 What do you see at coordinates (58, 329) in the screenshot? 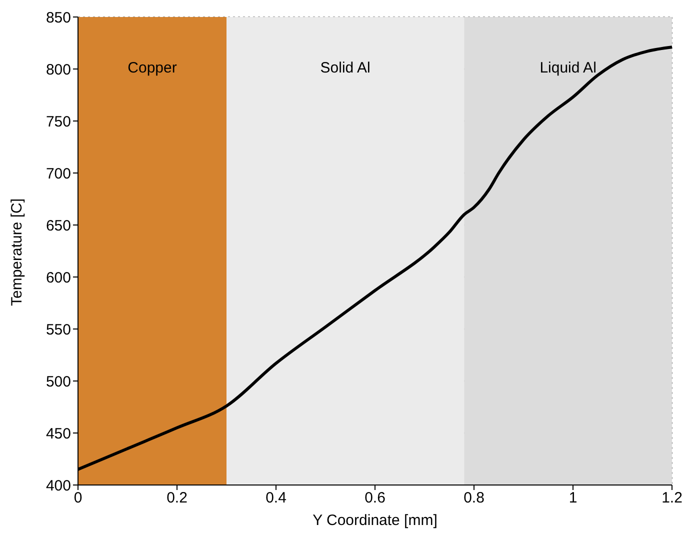
I see `y-tick-label: 550` at bounding box center [58, 329].